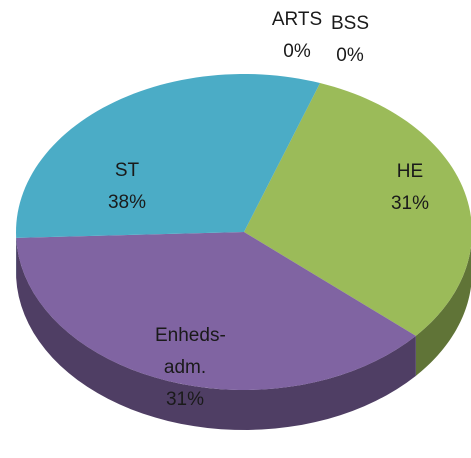  I want to click on slice-label: ARTS 0%, so click(297, 36).